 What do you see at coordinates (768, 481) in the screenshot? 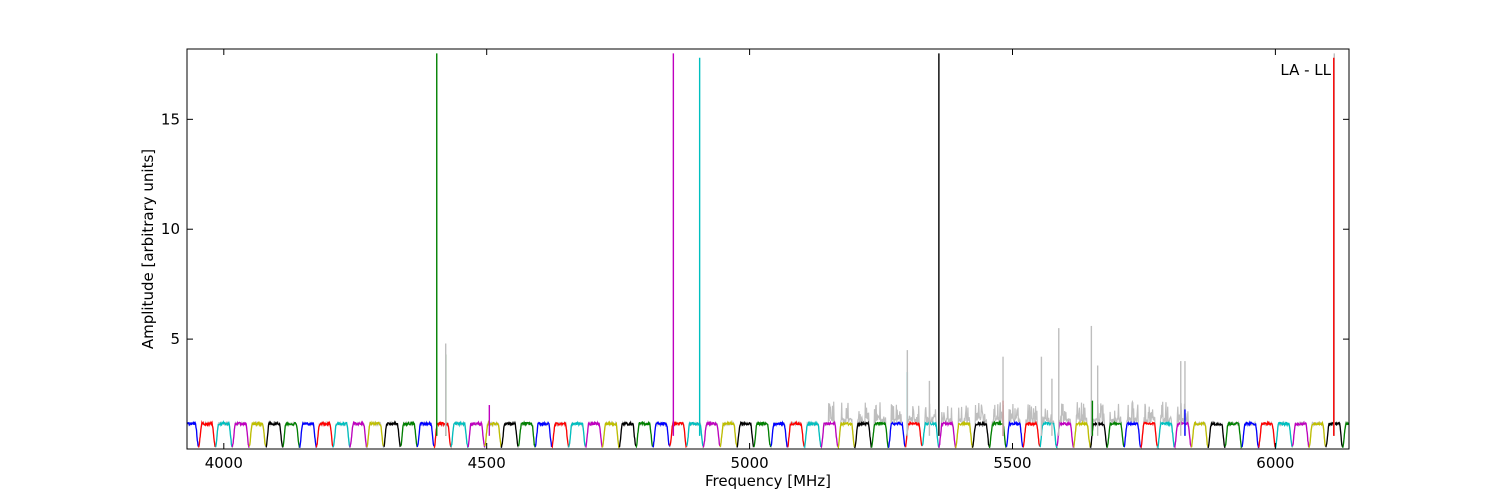
I see `x-axis-label: Frequency [MHz]` at bounding box center [768, 481].